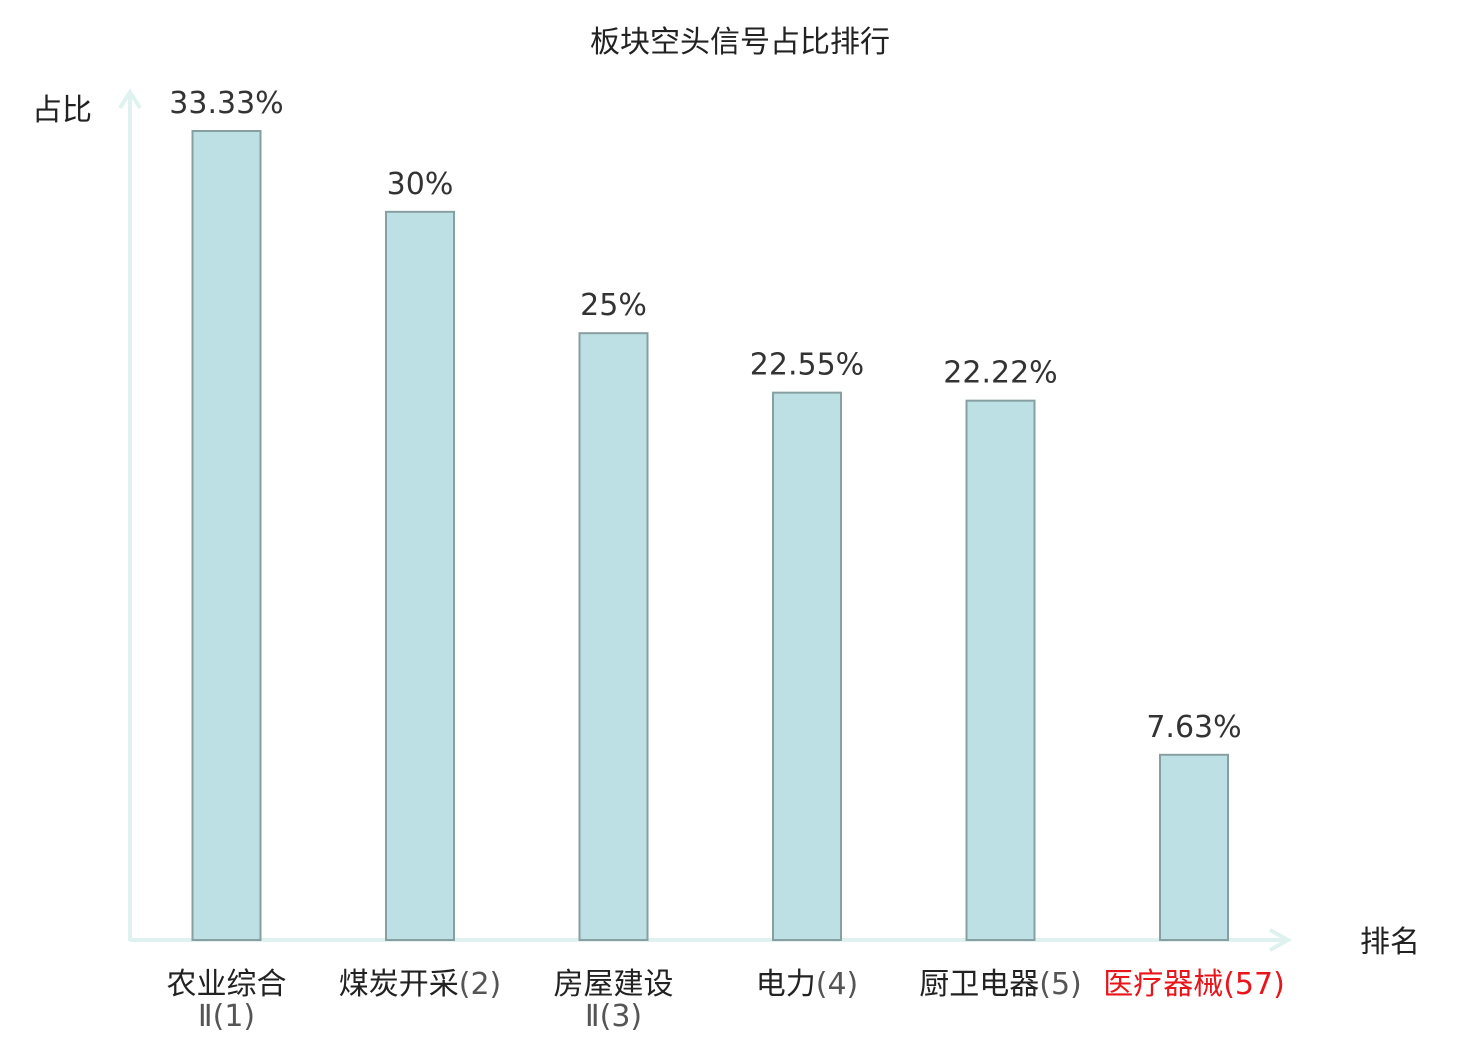  What do you see at coordinates (420, 184) in the screenshot?
I see `value-label: 30%` at bounding box center [420, 184].